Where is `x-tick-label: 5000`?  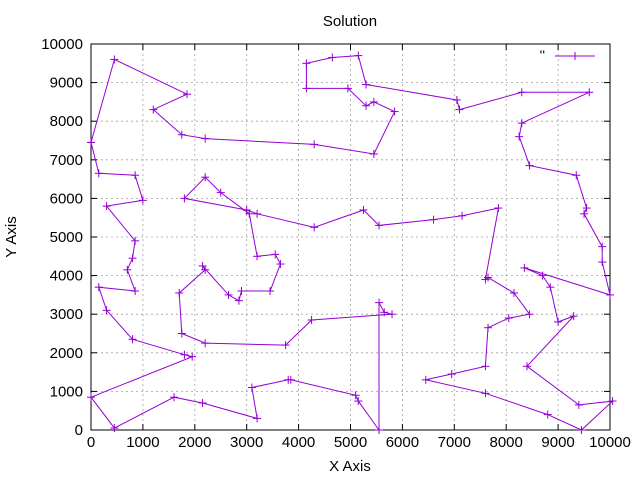
x-tick-label: 5000 is located at coordinates (350, 442).